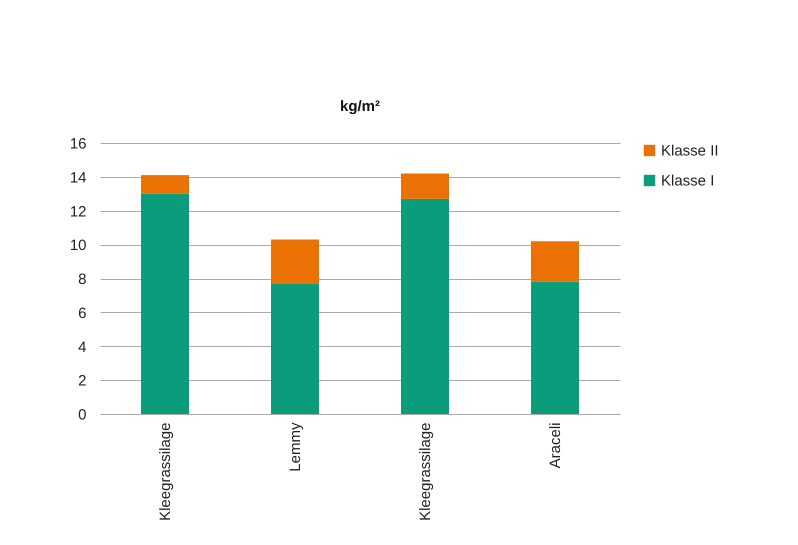  I want to click on y-tick-label: 0, so click(82, 415).